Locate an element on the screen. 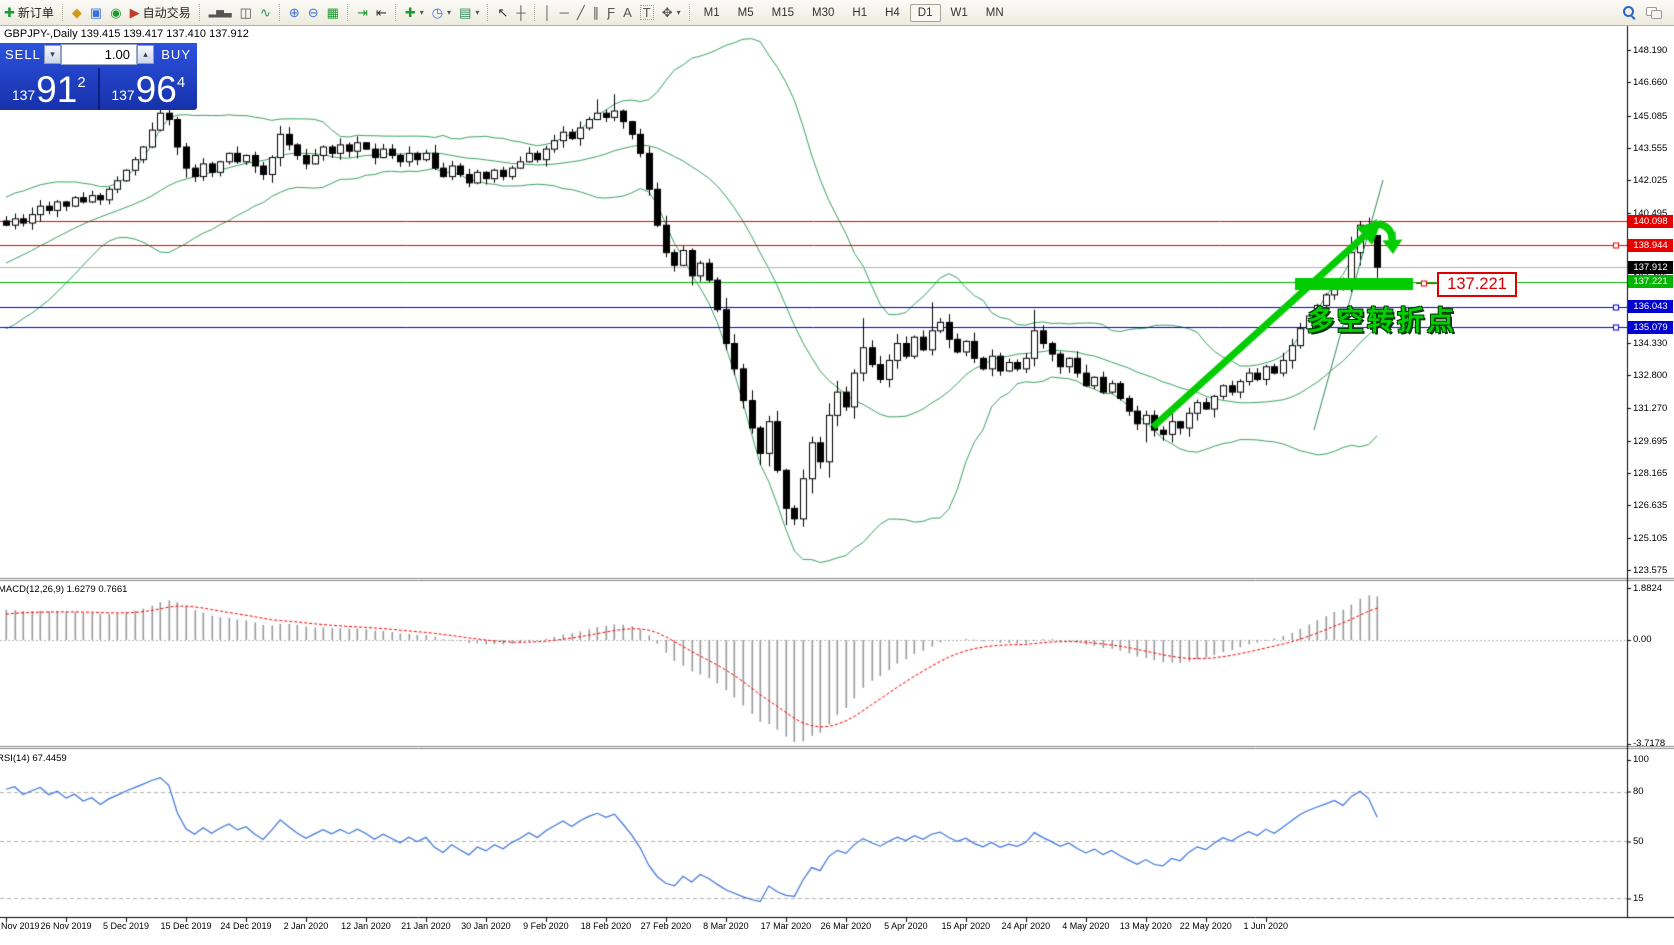  terminal-icon: ▣ is located at coordinates (96, 12).